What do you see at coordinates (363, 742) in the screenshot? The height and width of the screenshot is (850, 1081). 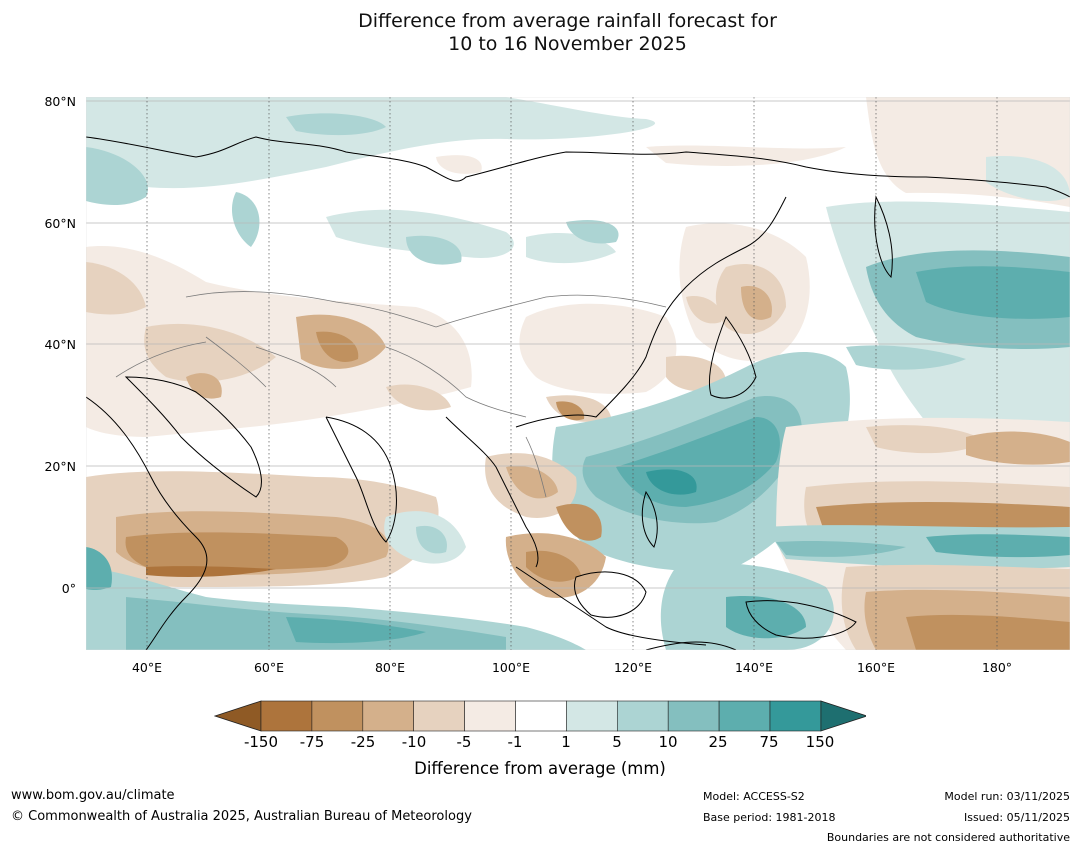 I see `colorbar-tick-label: -25` at bounding box center [363, 742].